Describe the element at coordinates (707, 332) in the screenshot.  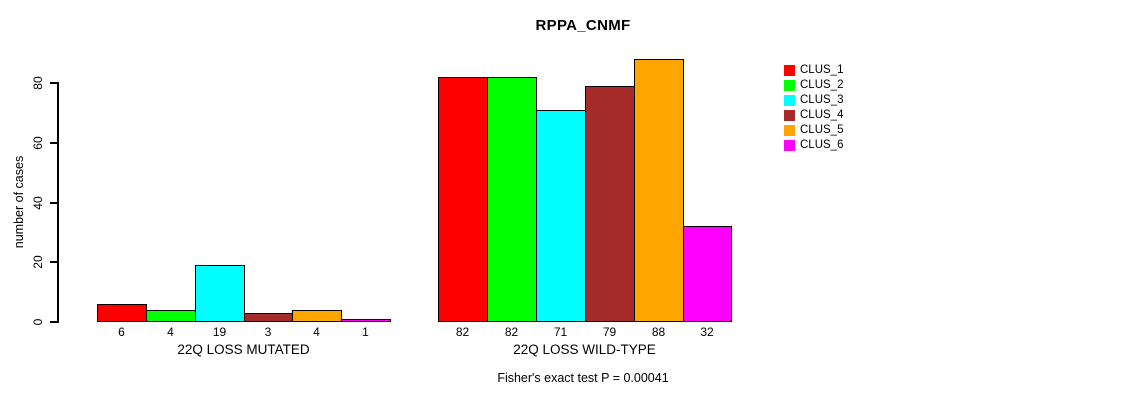
I see `bar-value-label: 32` at that location.